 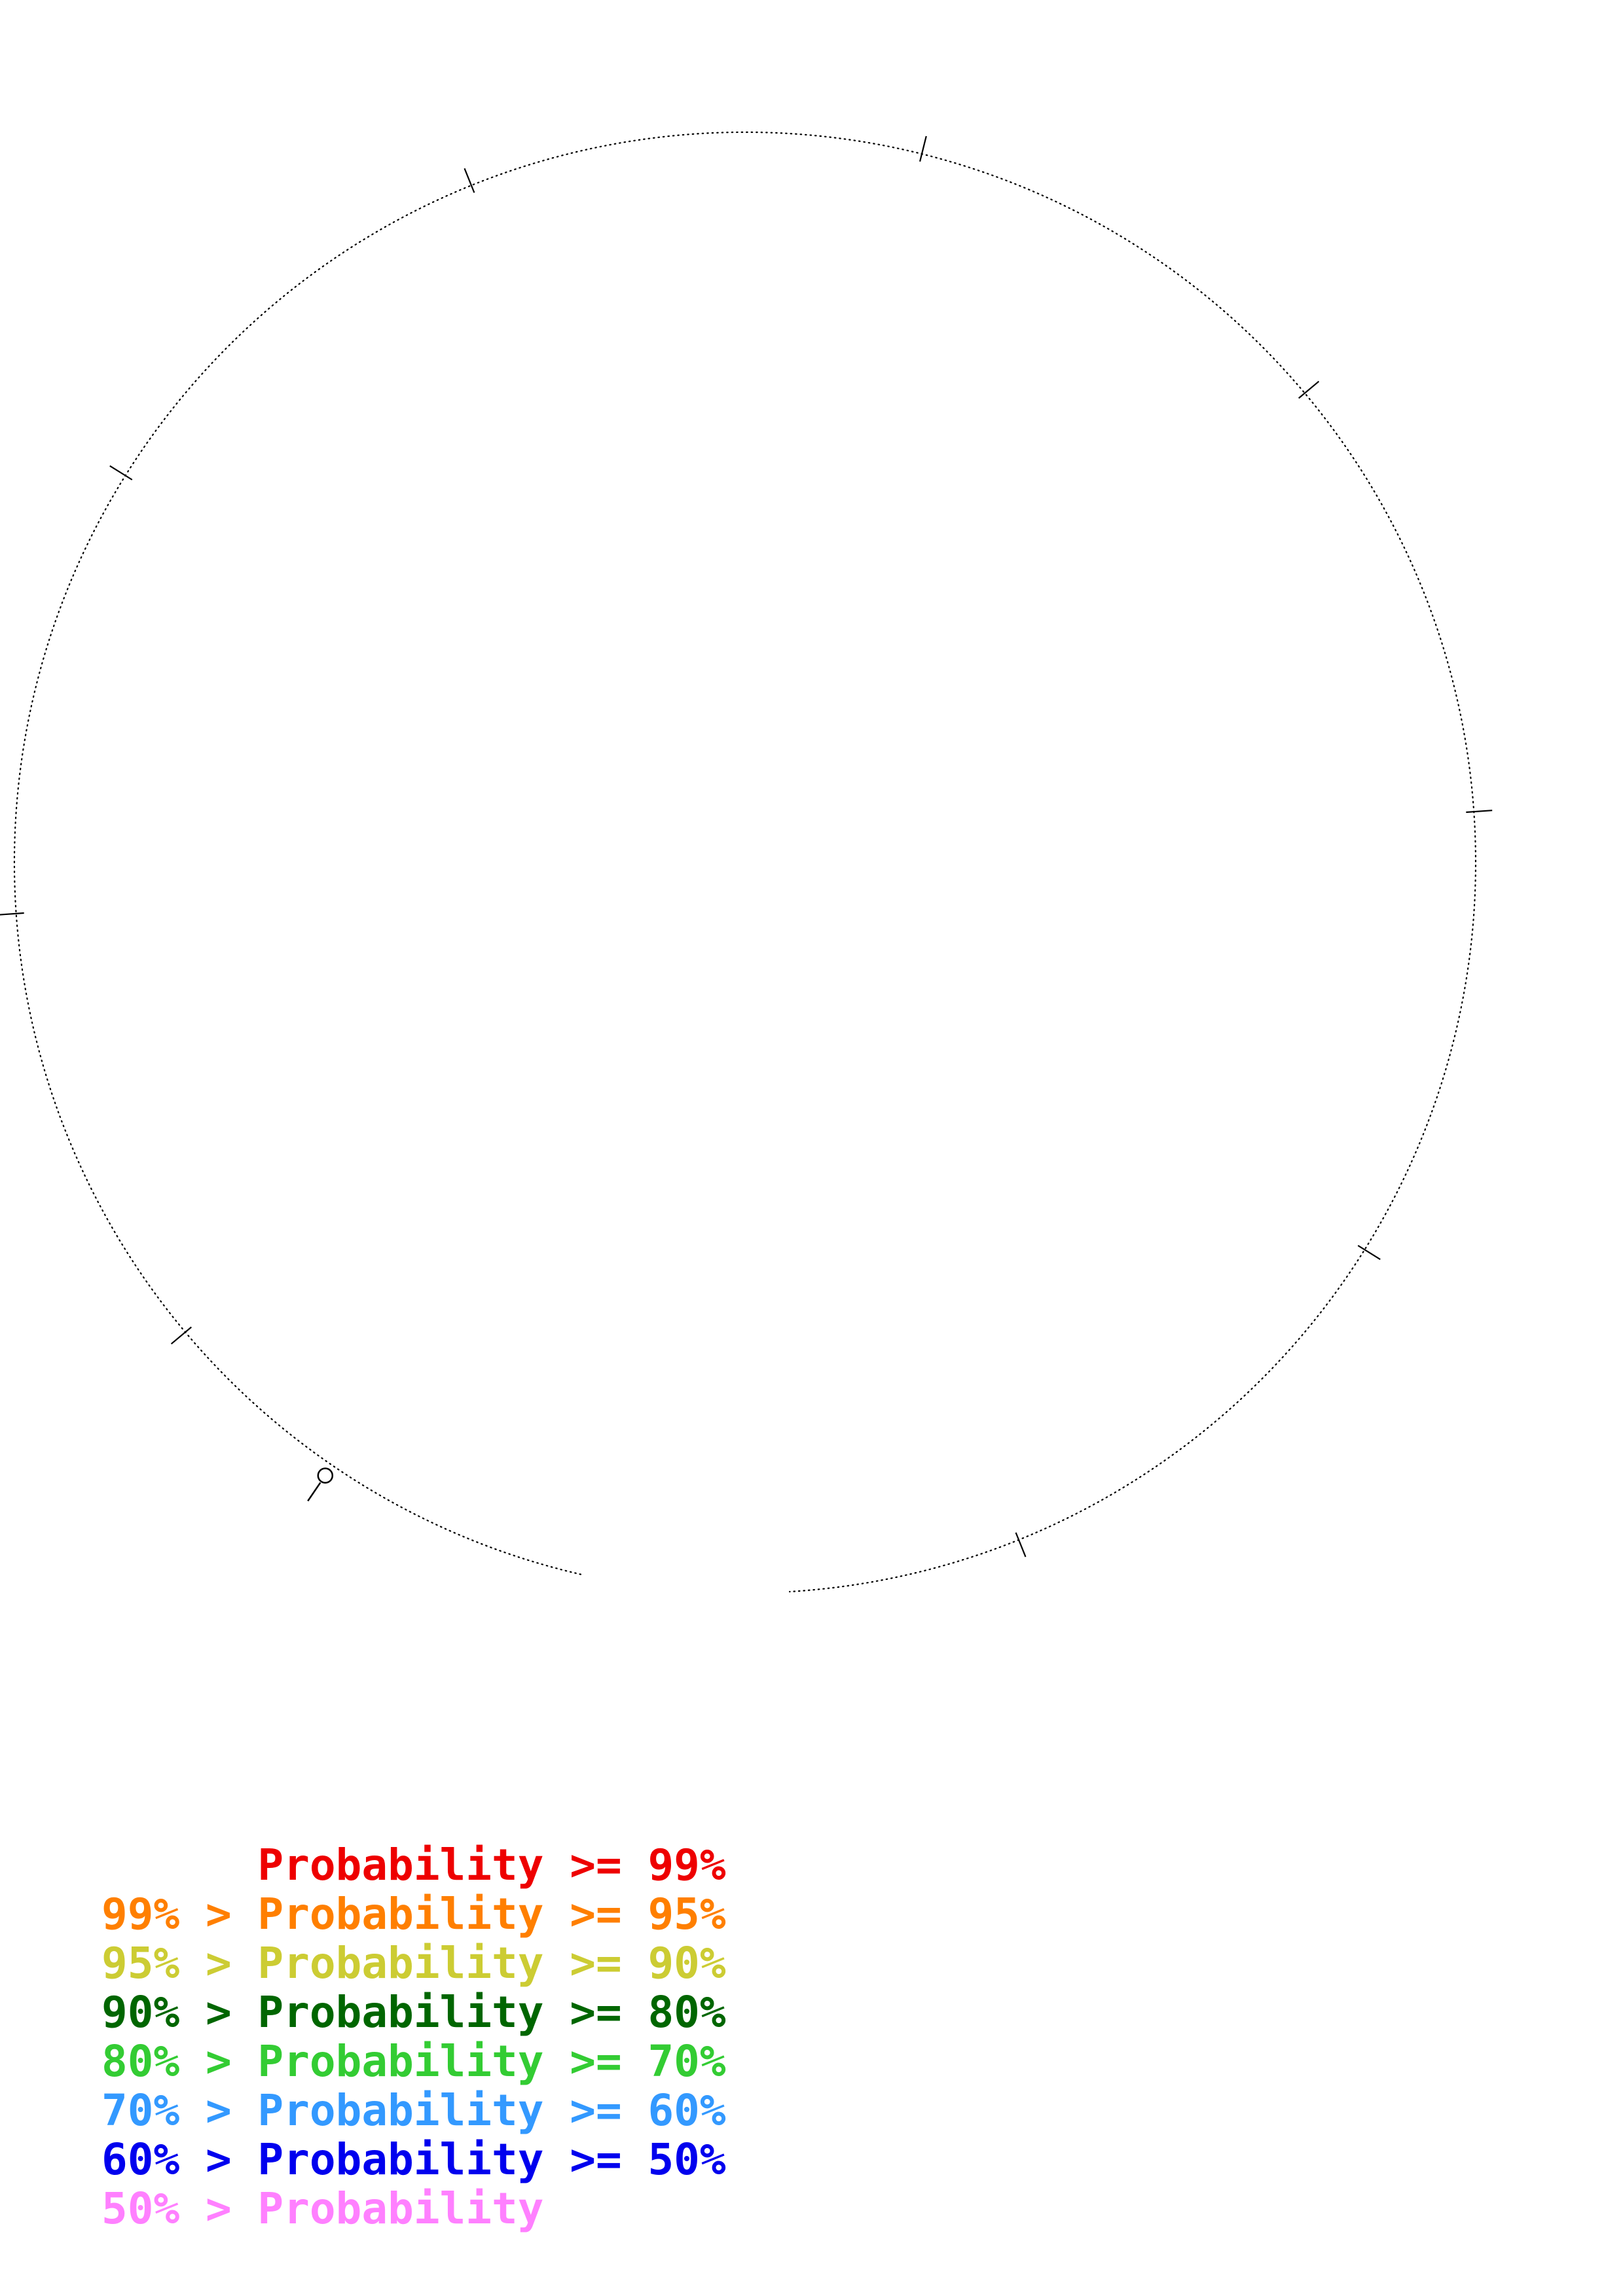 I want to click on direction-marker-circle, so click(x=325, y=1475).